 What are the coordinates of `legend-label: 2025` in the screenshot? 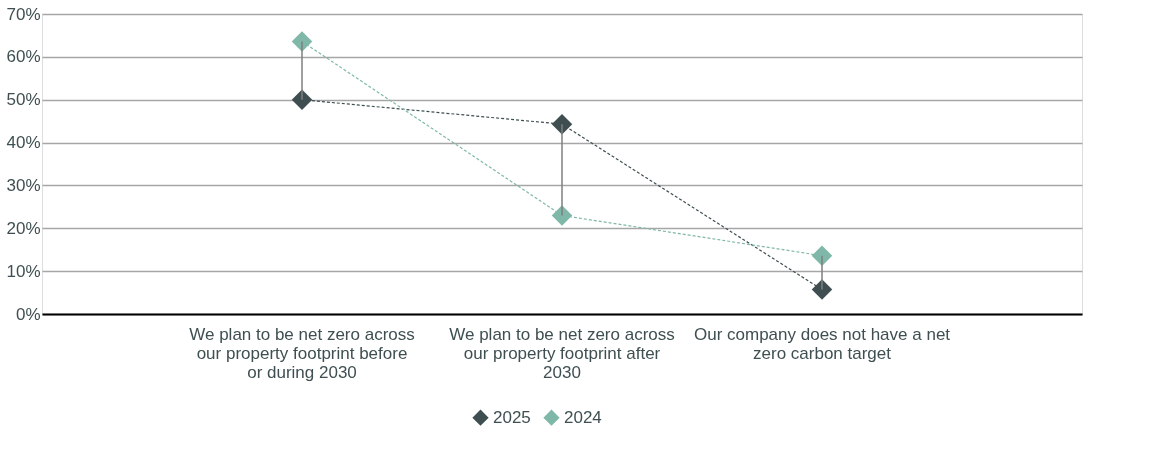 It's located at (512, 417).